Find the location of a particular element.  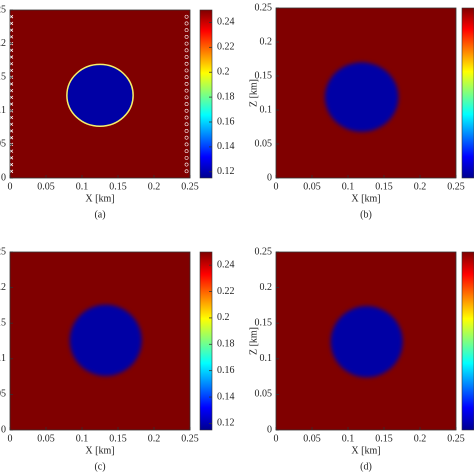

panel-label: (a) is located at coordinates (99, 214).